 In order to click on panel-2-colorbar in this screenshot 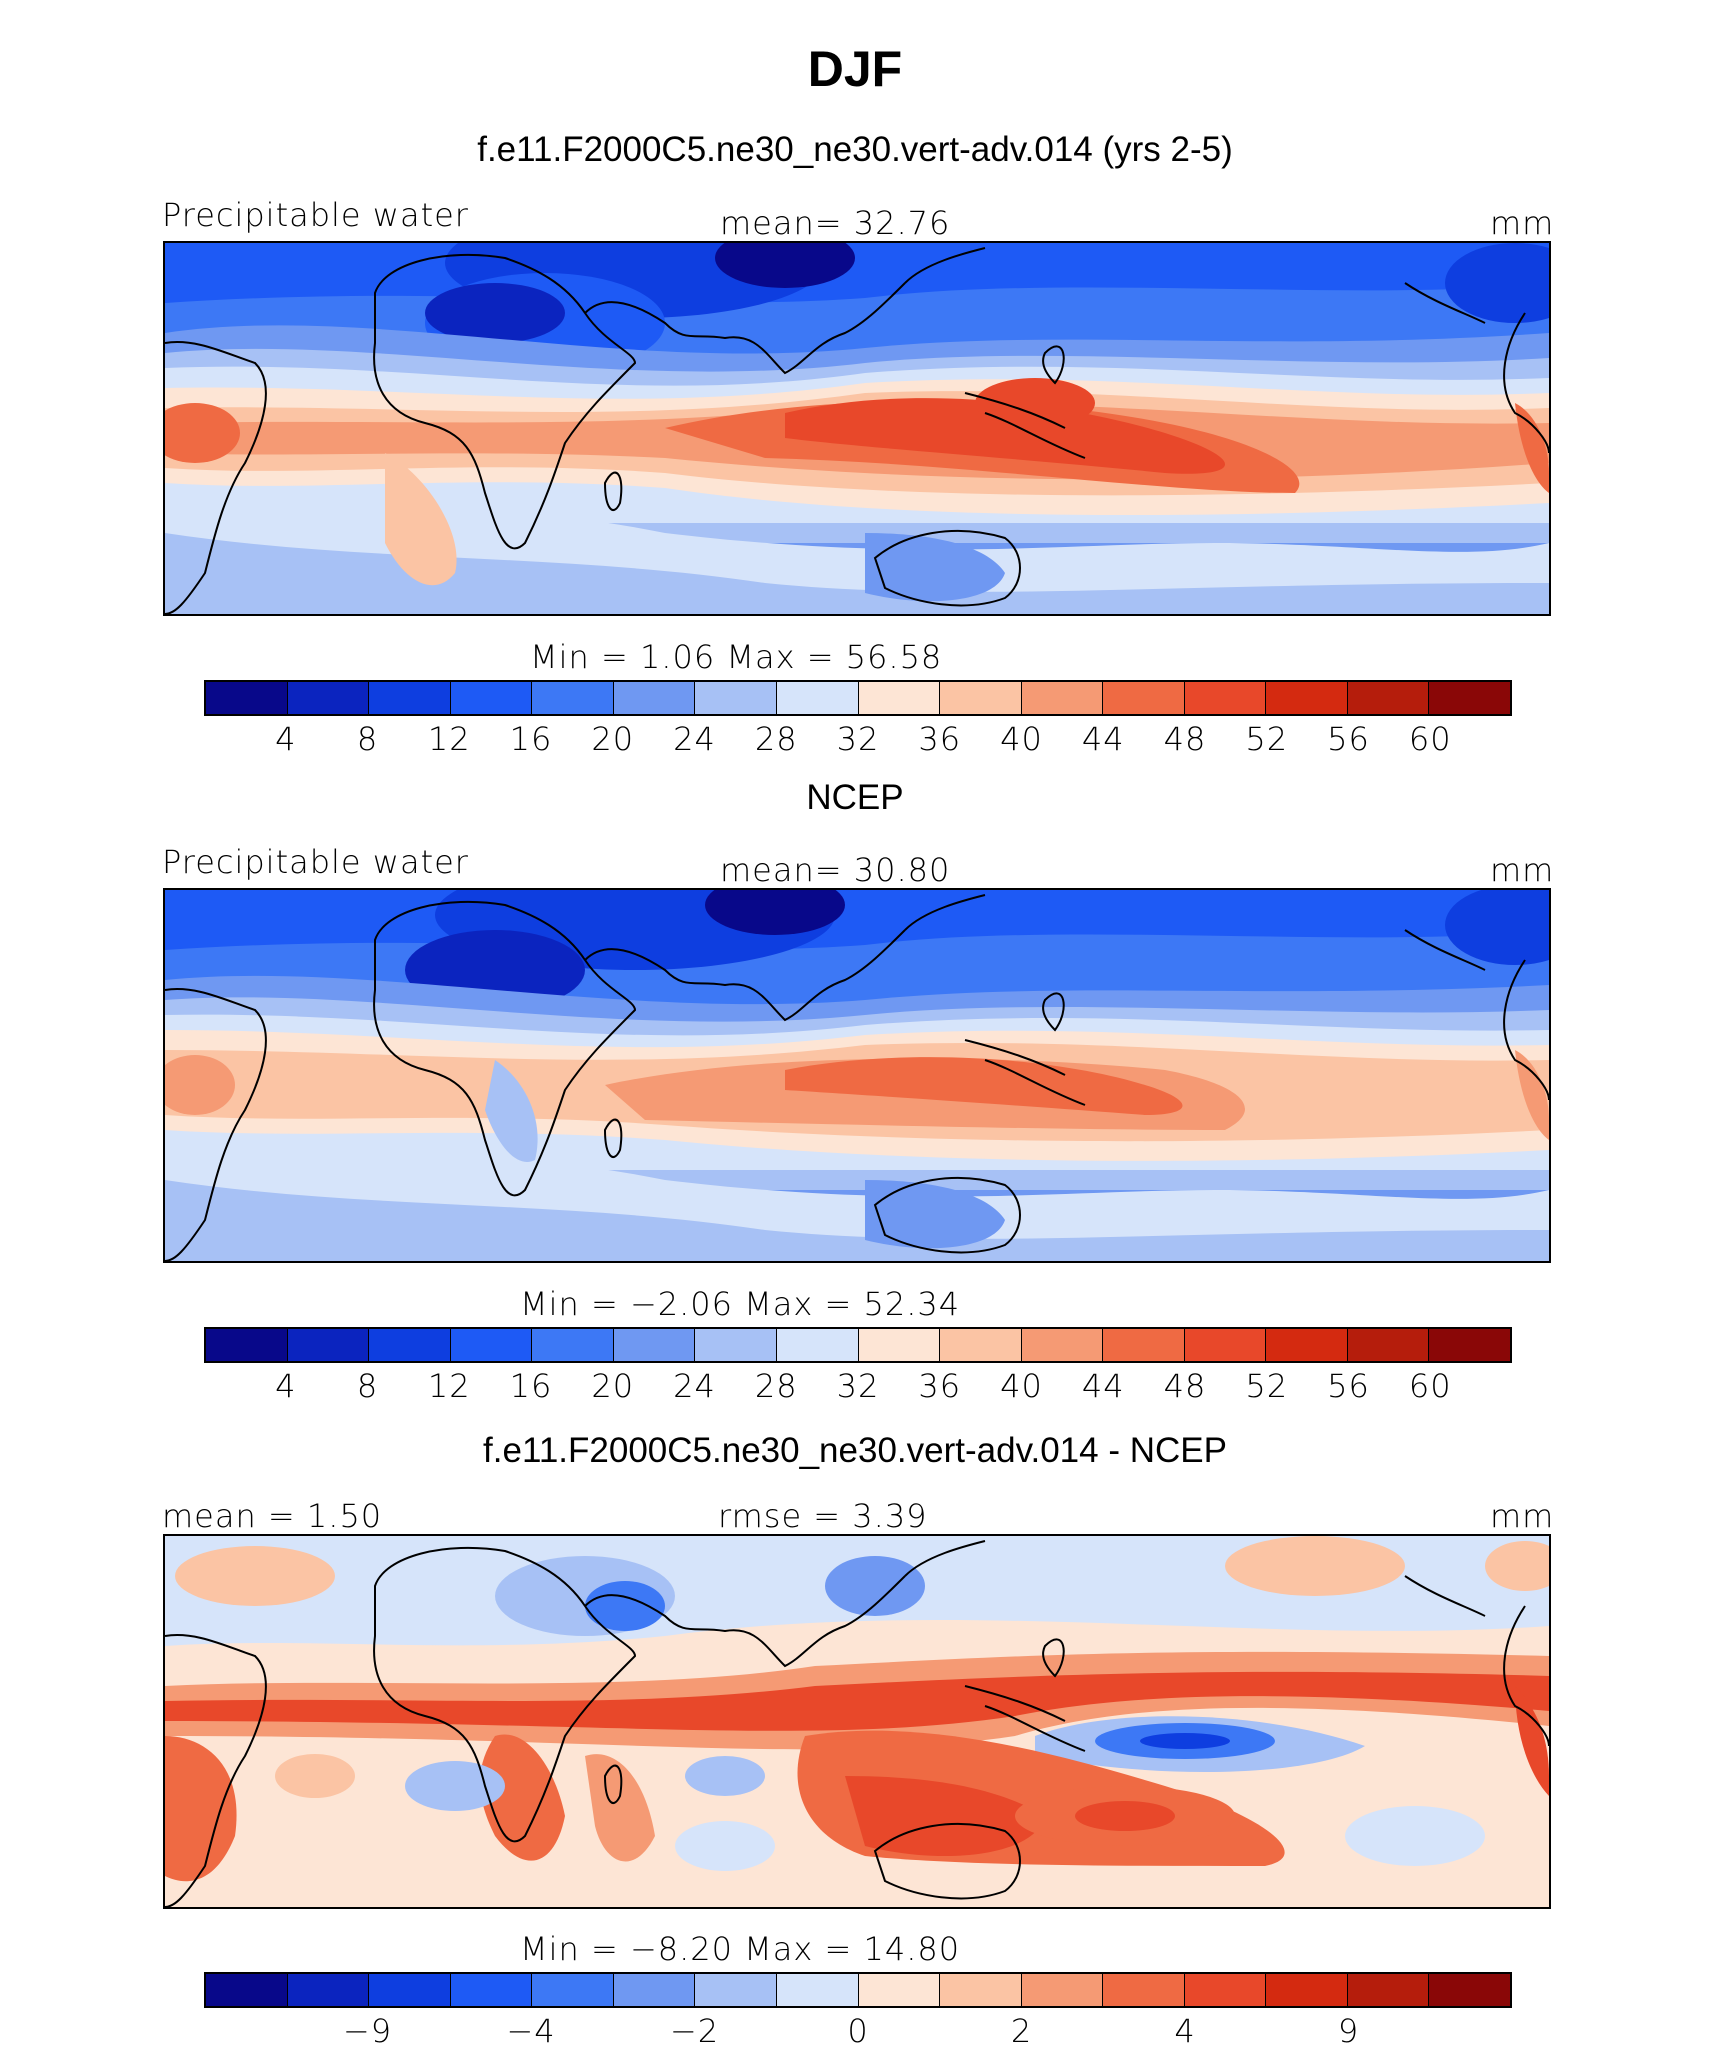, I will do `click(858, 1345)`.